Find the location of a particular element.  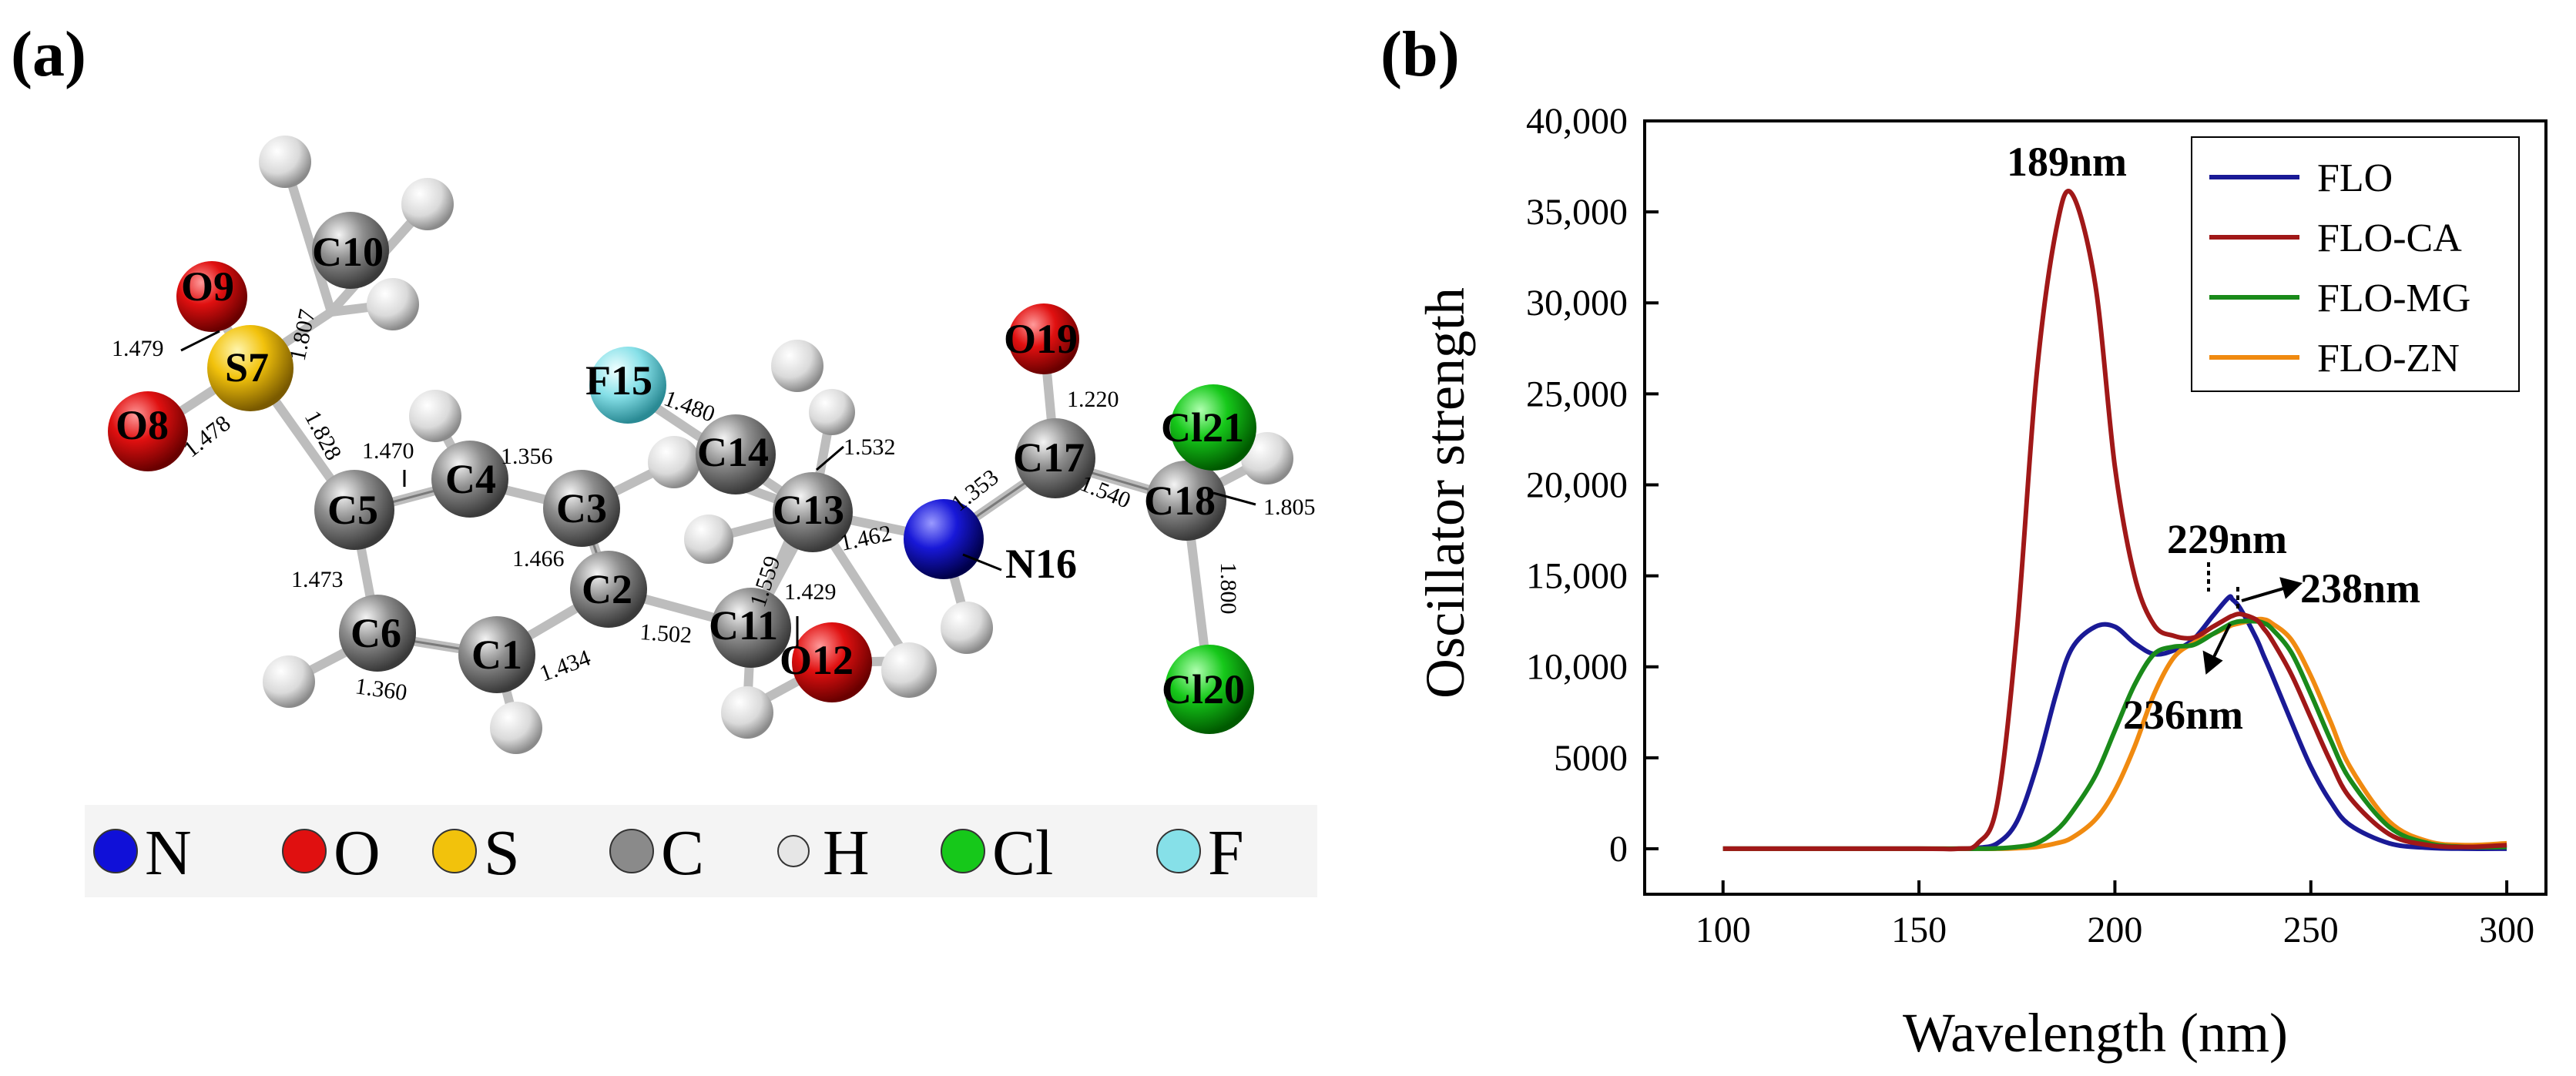

legend-swatch-f is located at coordinates (1178, 851).